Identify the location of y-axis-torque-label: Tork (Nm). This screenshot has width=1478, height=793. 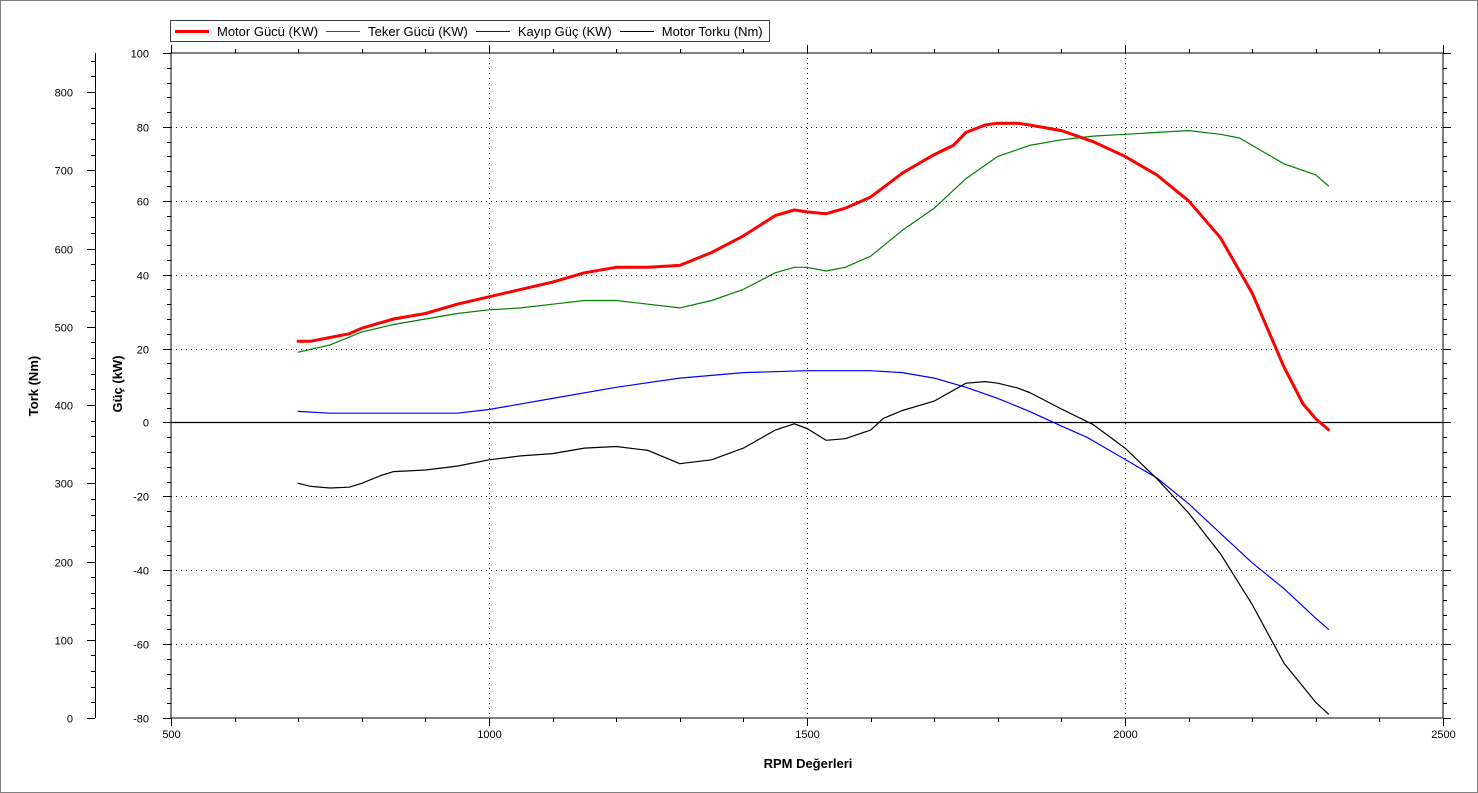
(33, 386).